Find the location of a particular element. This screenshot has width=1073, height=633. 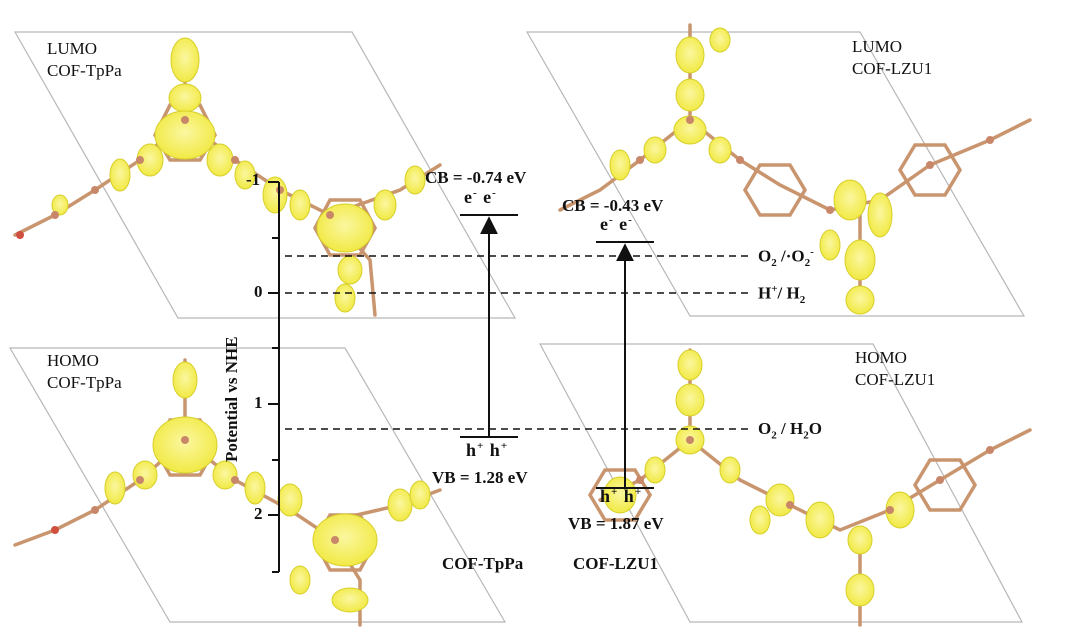

lzu1-cb-label: CB = -0.43 eV is located at coordinates (613, 205).